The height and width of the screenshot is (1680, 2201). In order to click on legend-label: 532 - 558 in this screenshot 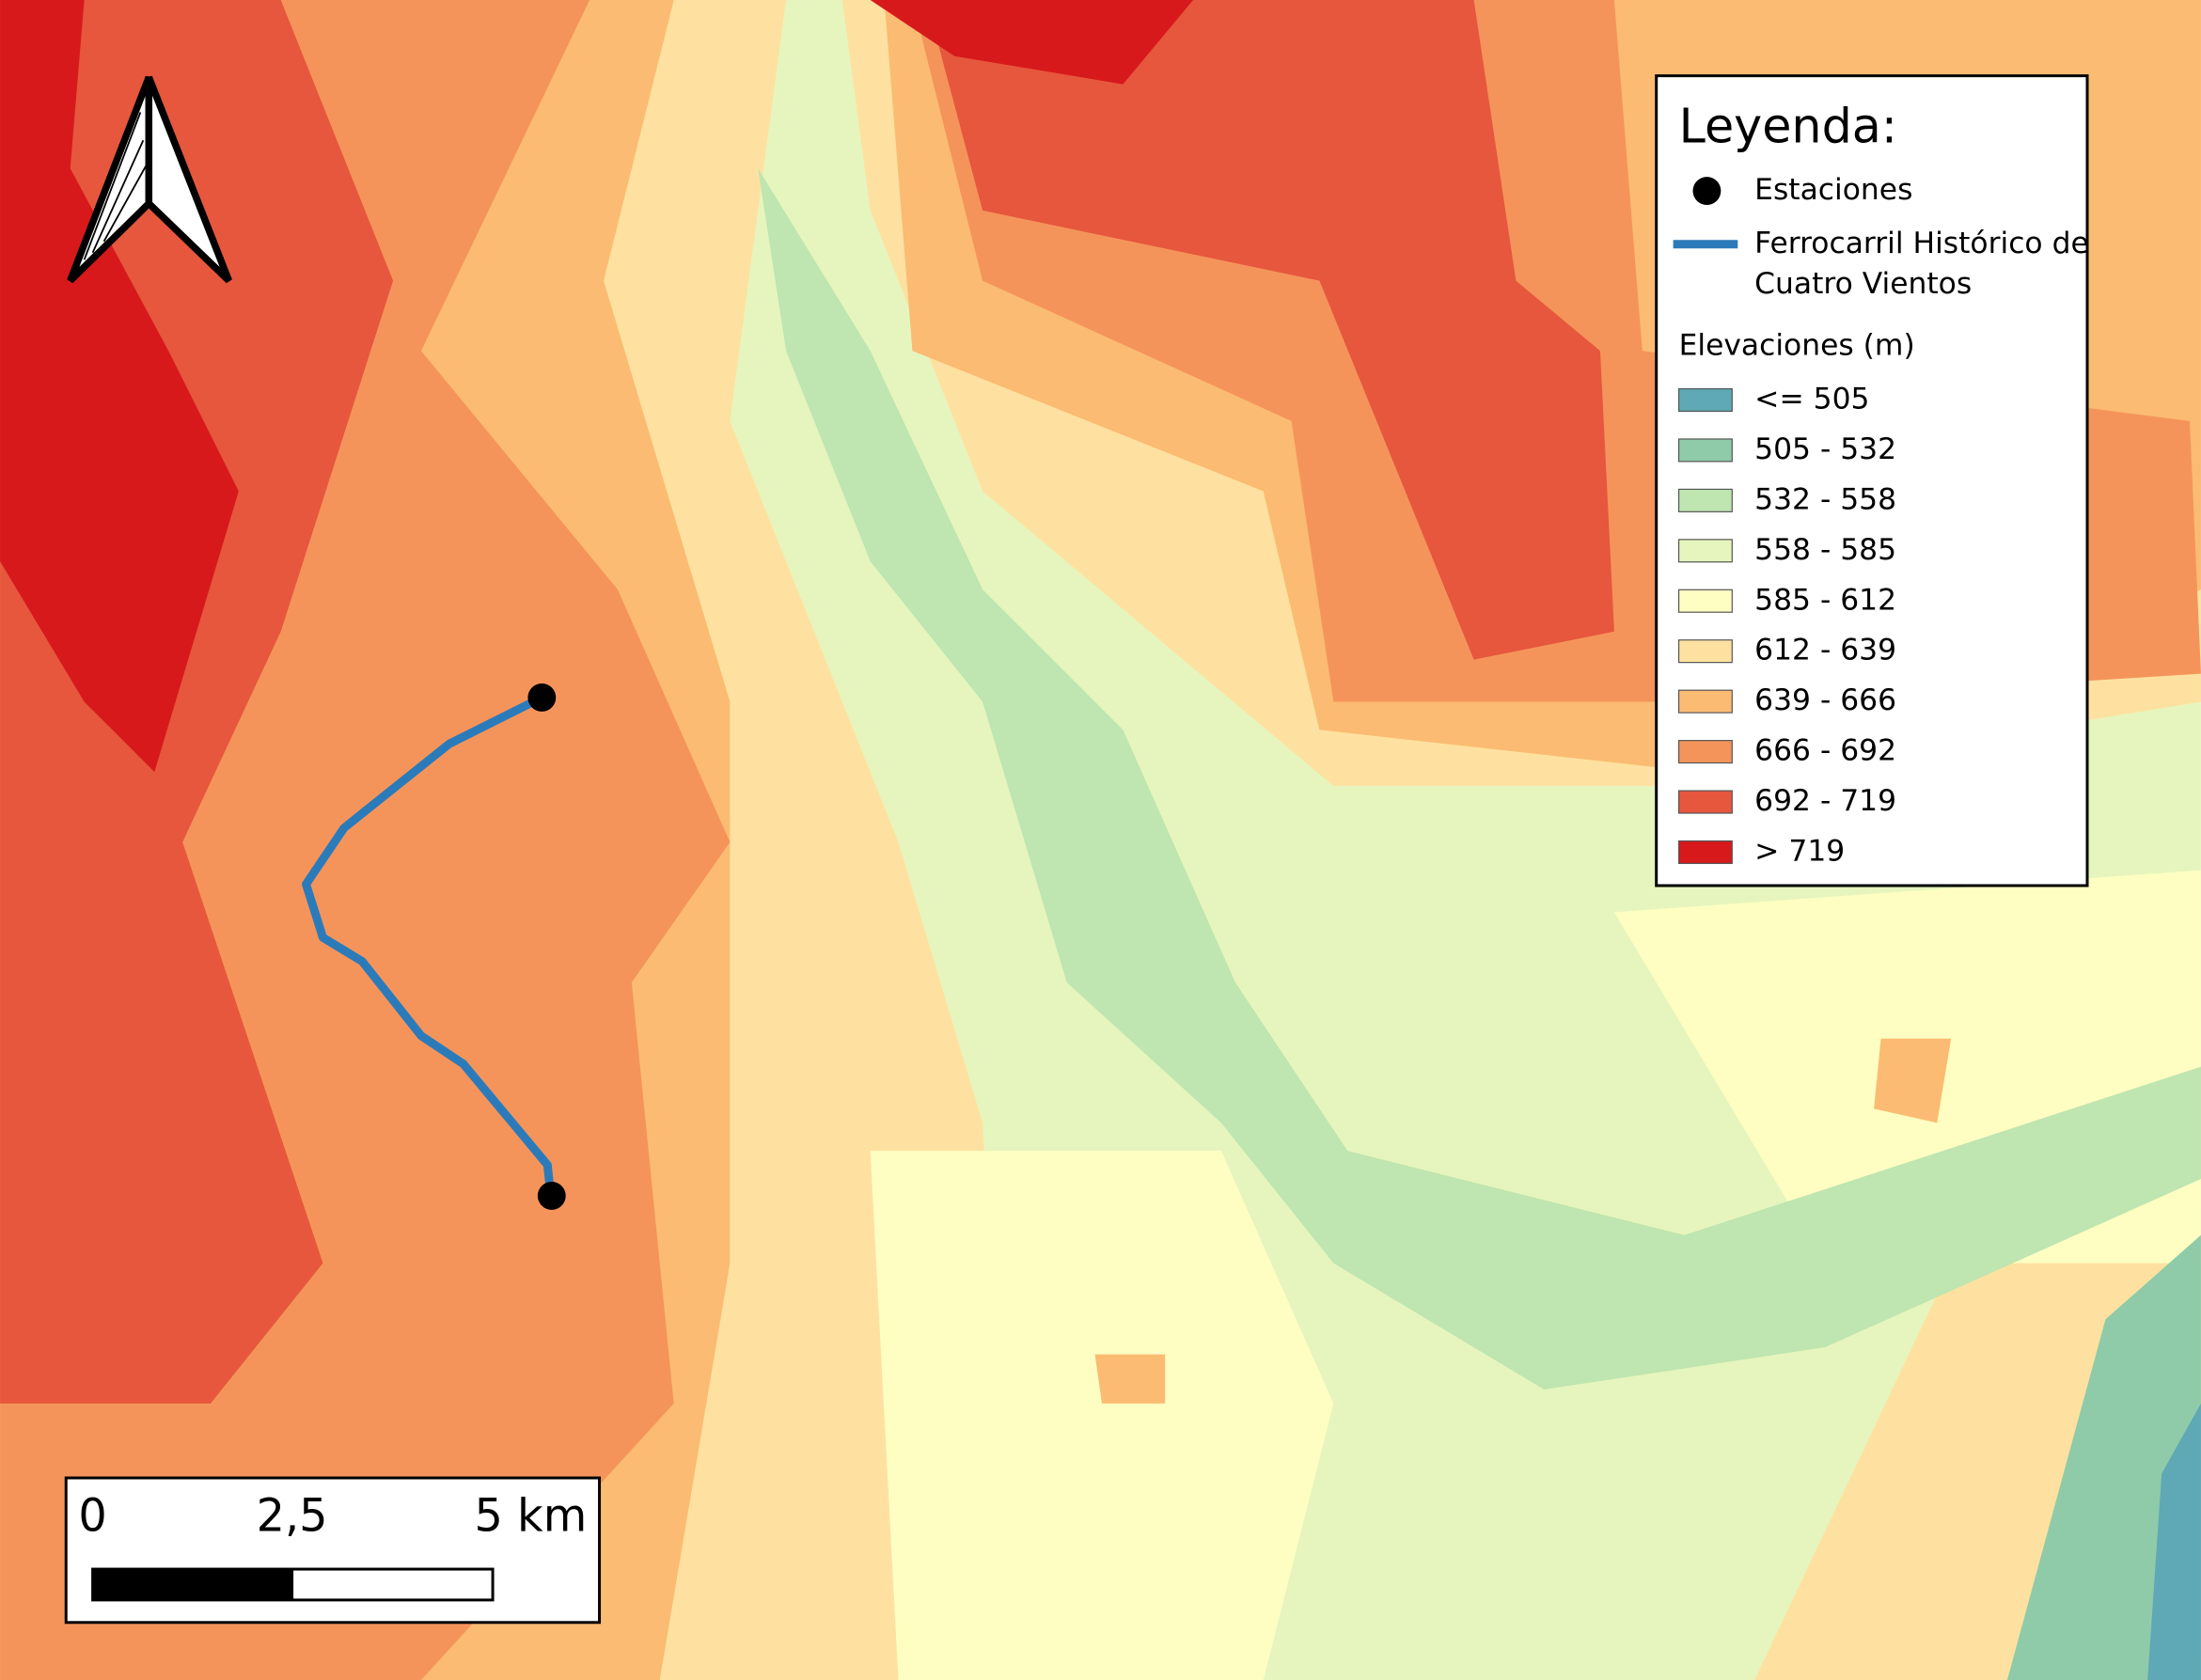, I will do `click(1825, 499)`.